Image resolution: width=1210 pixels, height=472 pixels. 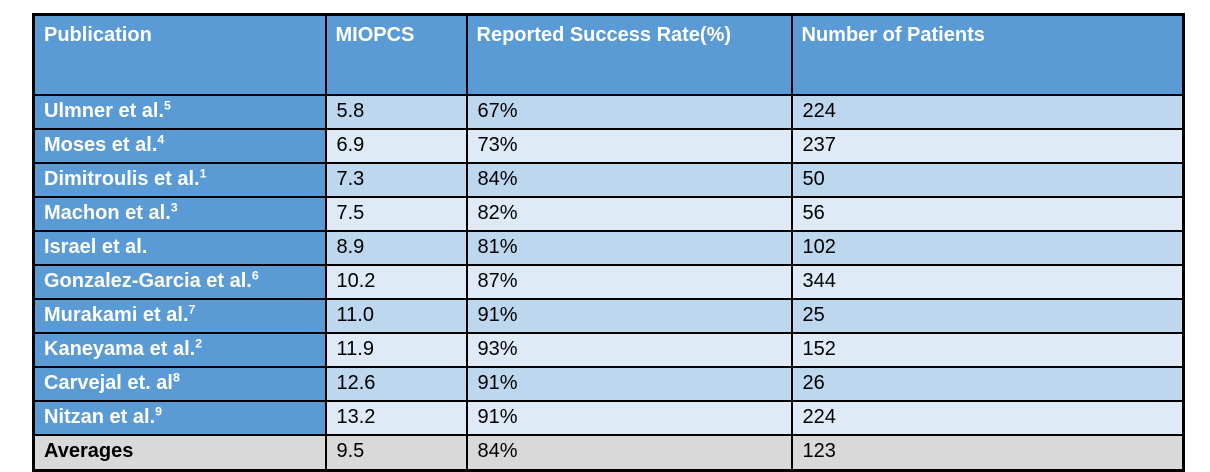 What do you see at coordinates (179, 146) in the screenshot?
I see `publication-cell: Moses et al.4` at bounding box center [179, 146].